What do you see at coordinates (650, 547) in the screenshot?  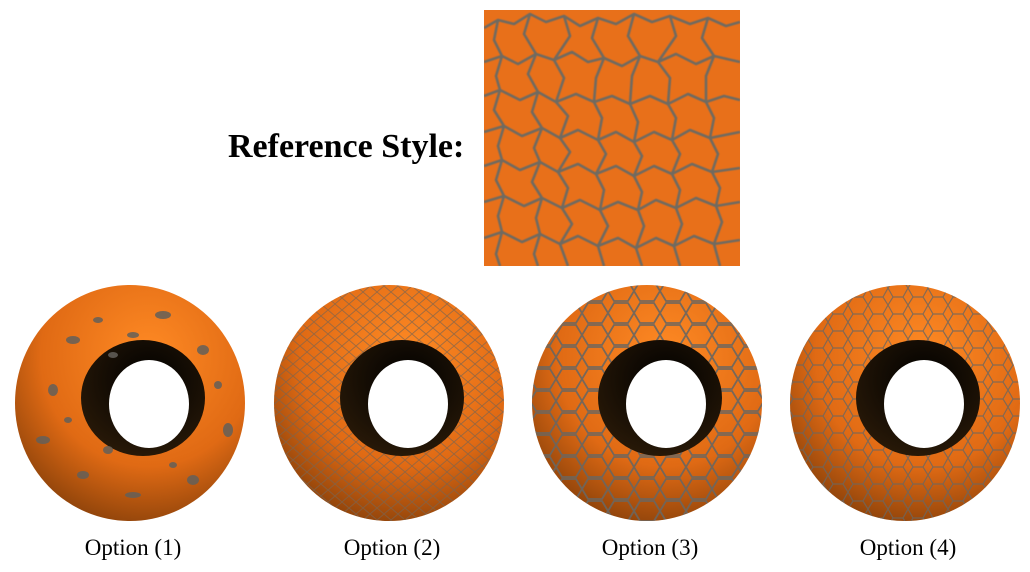 I see `option-3-label: Option (3)` at bounding box center [650, 547].